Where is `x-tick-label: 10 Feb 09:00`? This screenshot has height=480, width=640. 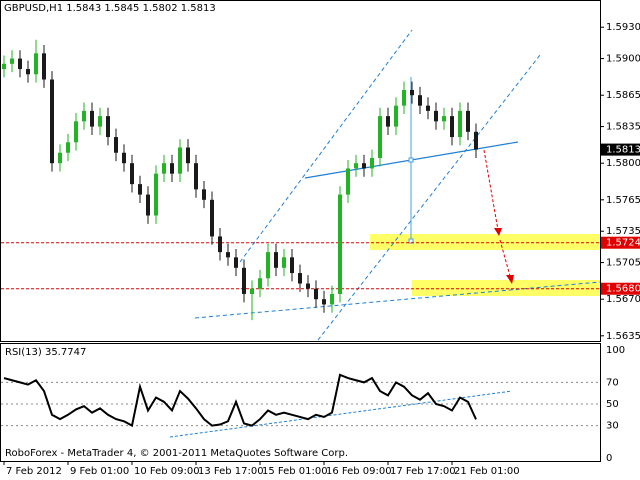 x-tick-label: 10 Feb 09:00 is located at coordinates (167, 471).